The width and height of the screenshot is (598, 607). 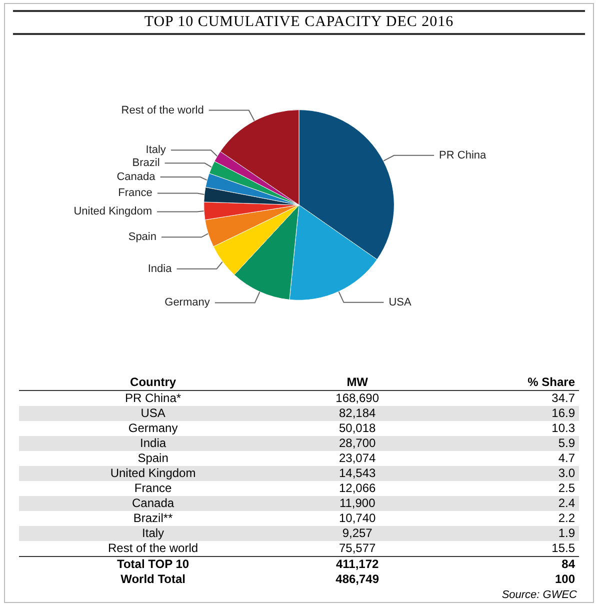 What do you see at coordinates (153, 398) in the screenshot?
I see `text: PR China*` at bounding box center [153, 398].